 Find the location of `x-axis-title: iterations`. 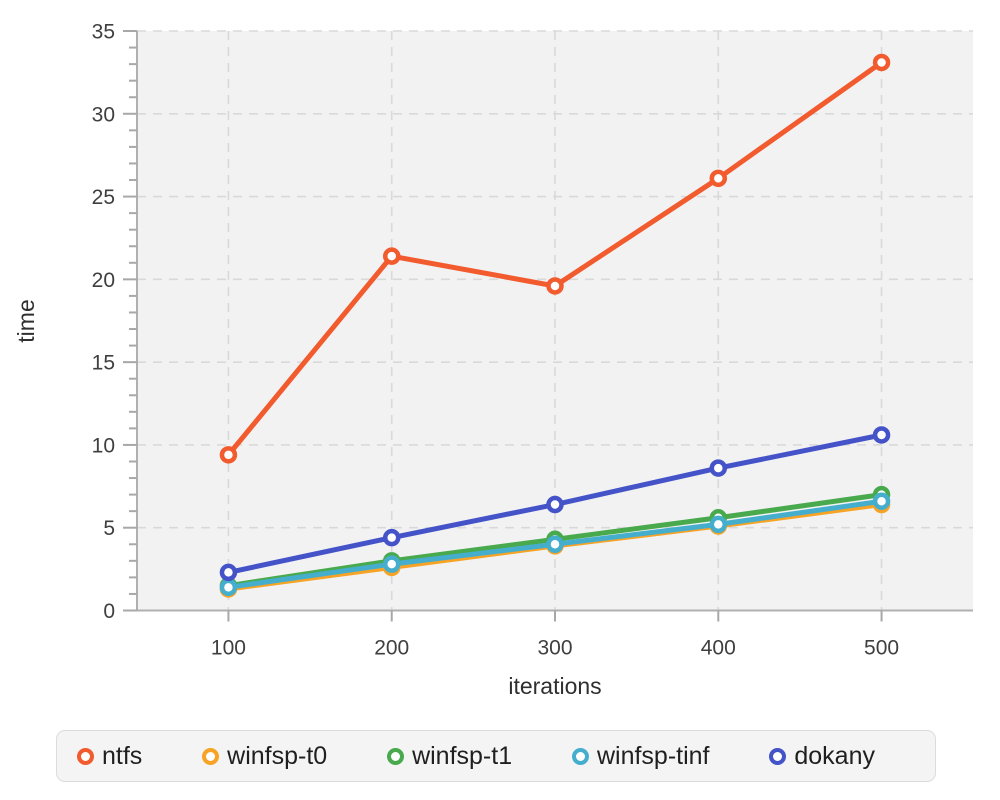

x-axis-title: iterations is located at coordinates (554, 686).